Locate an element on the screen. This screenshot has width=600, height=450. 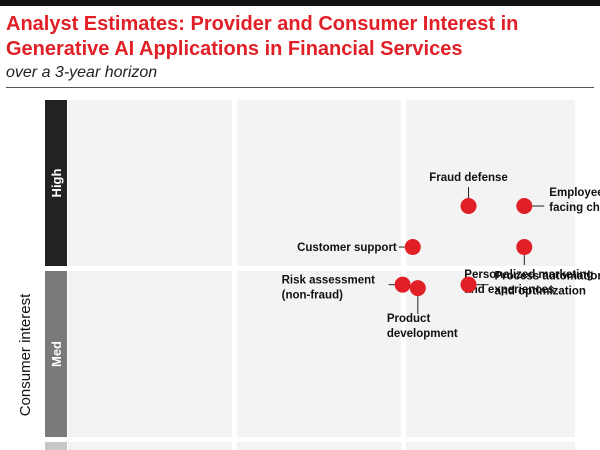
band-med is located at coordinates (56, 354).